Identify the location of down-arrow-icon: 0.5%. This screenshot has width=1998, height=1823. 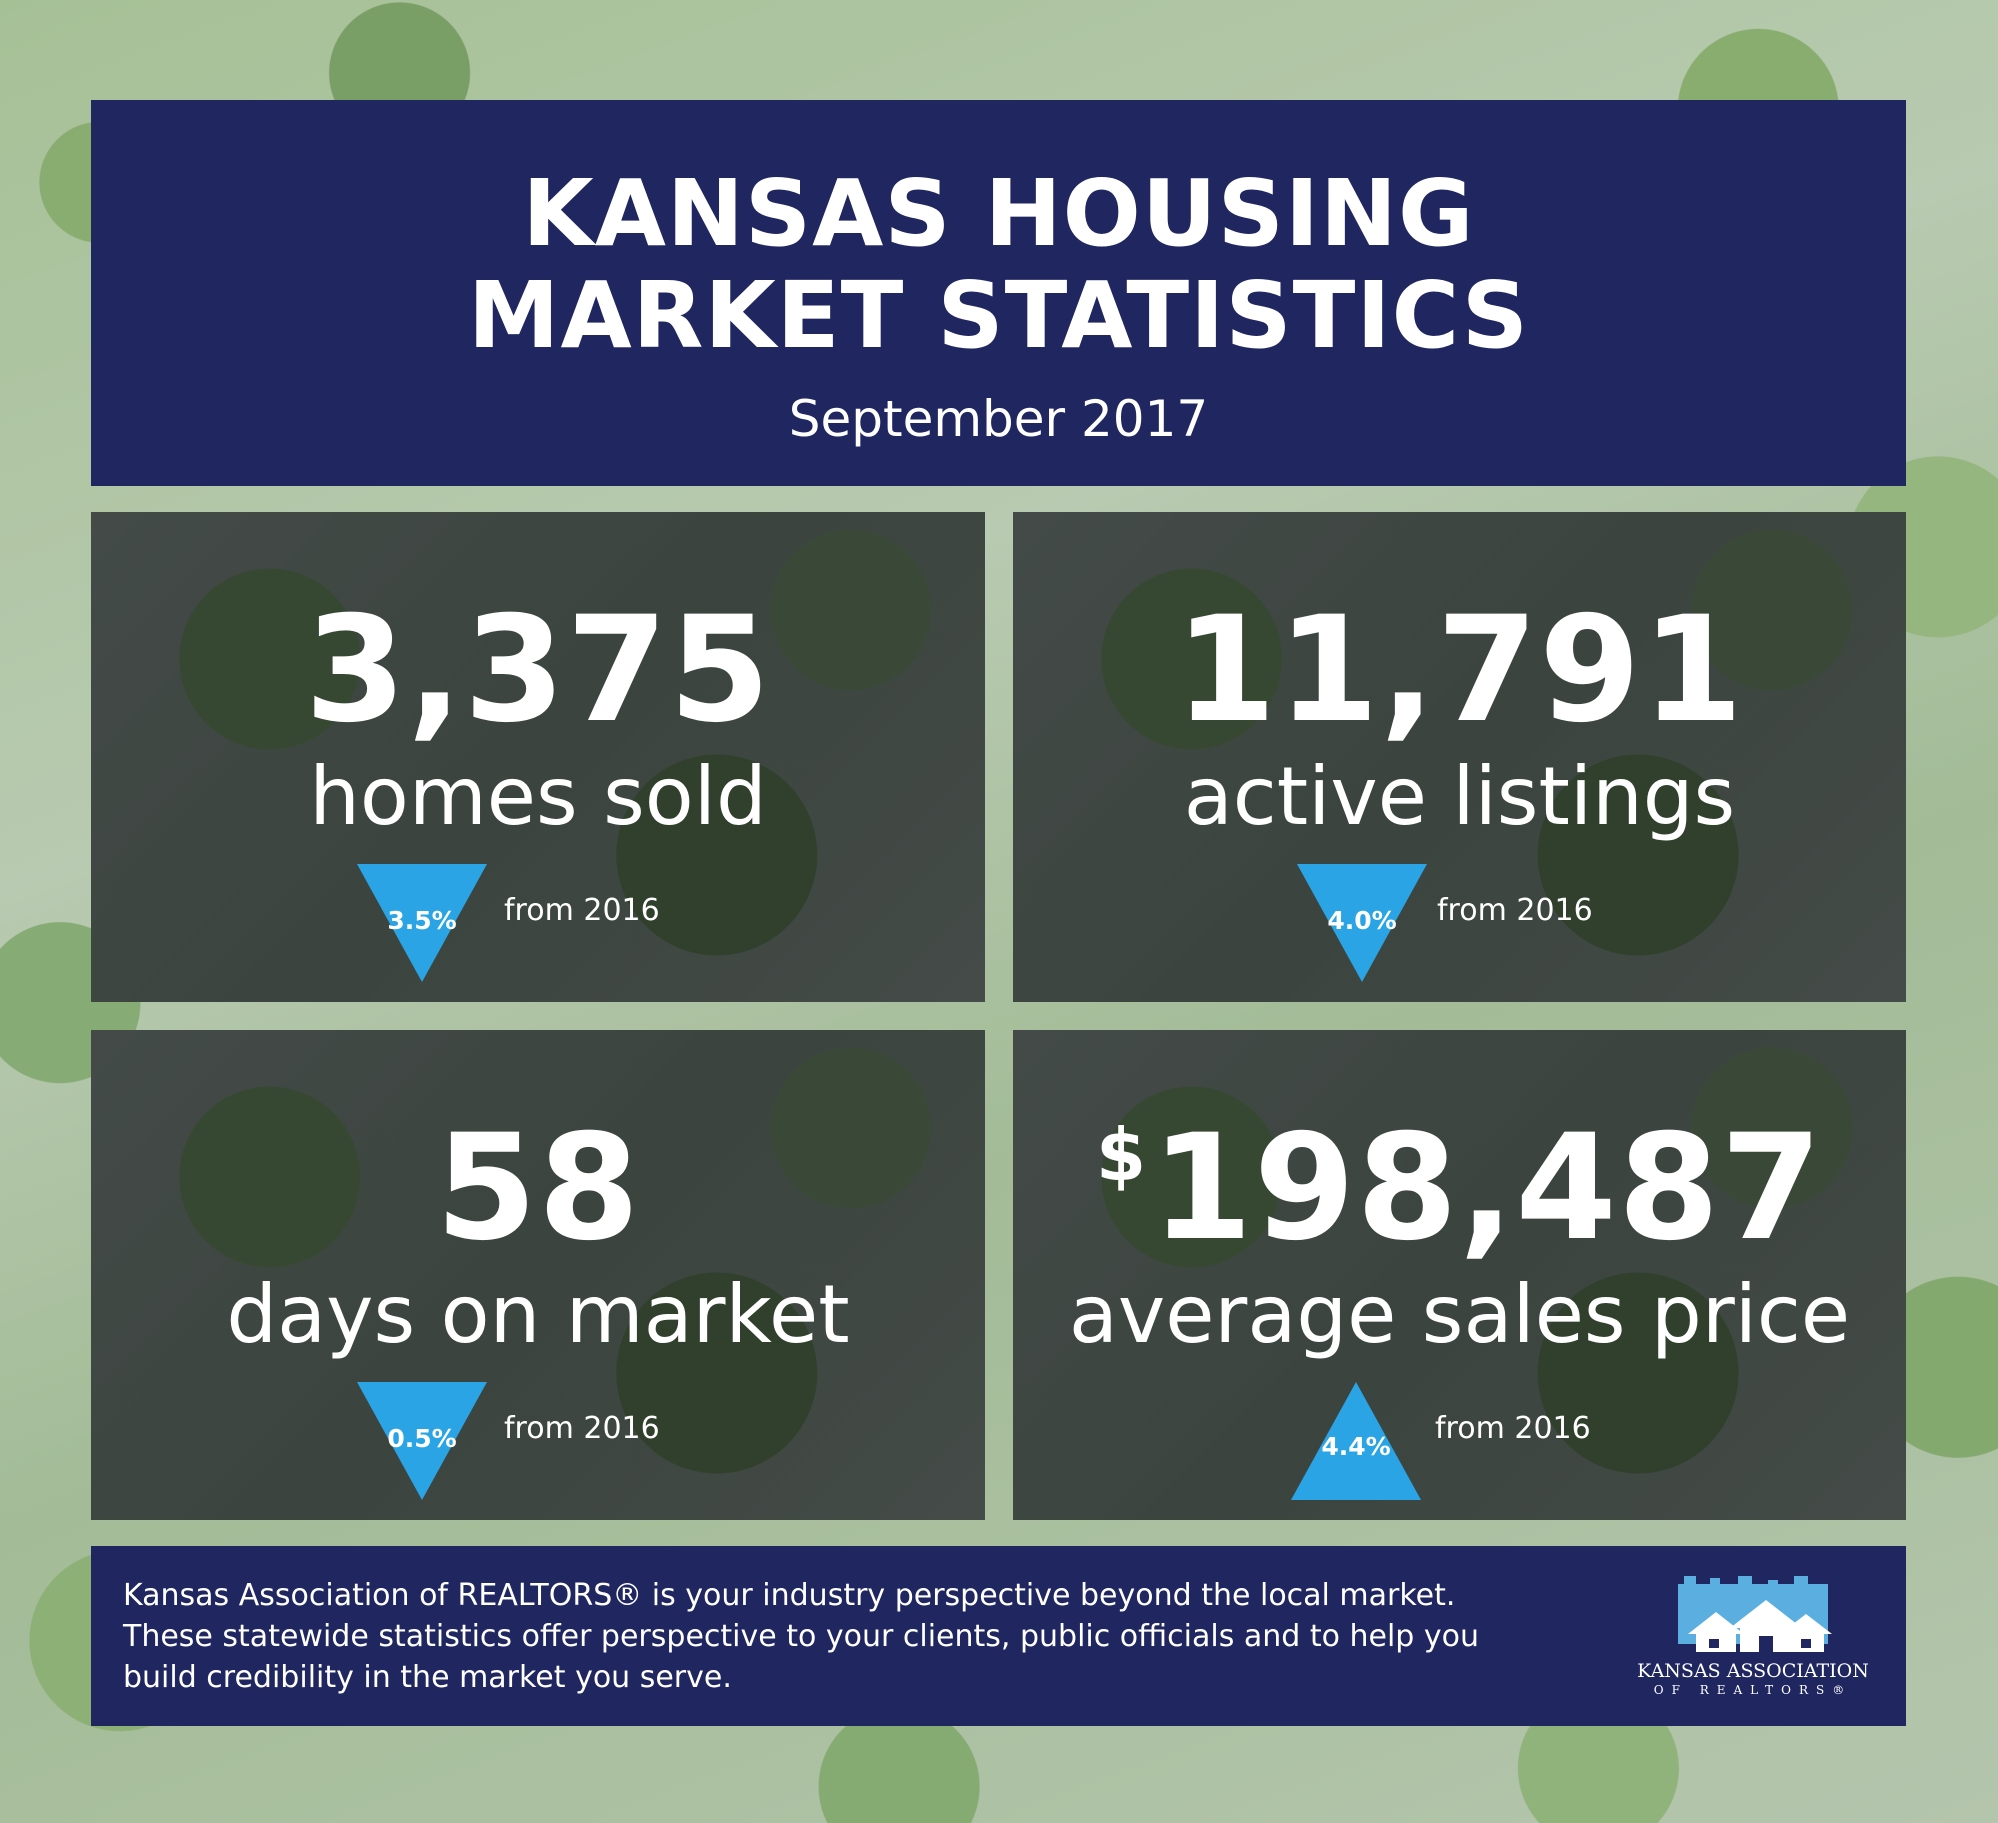
(422, 1441).